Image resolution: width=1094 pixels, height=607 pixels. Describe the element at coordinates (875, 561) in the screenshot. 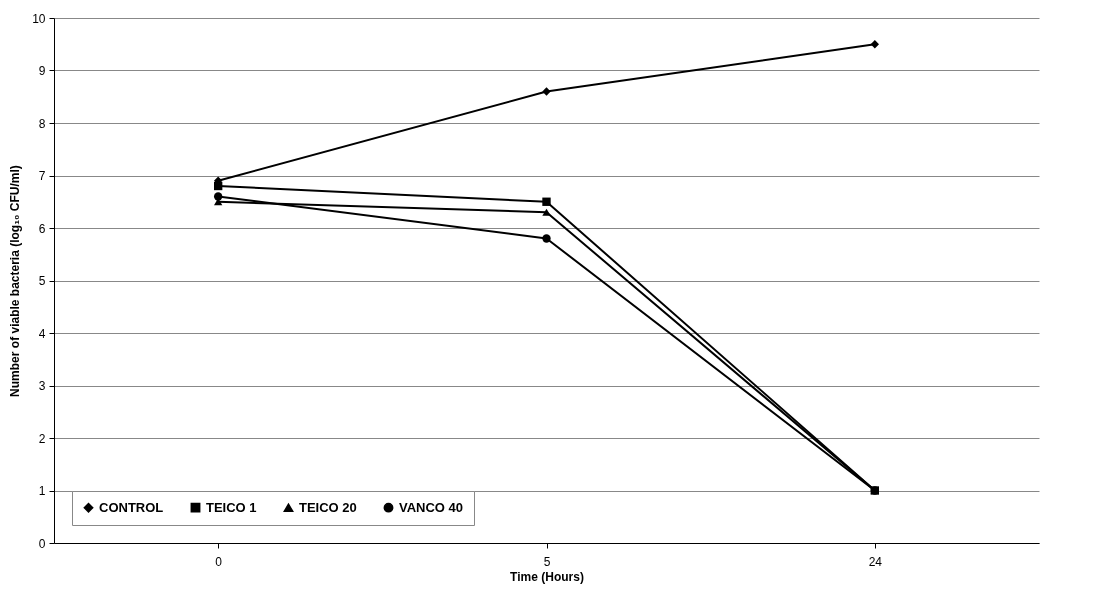

I see `x-tick-label: 24` at that location.